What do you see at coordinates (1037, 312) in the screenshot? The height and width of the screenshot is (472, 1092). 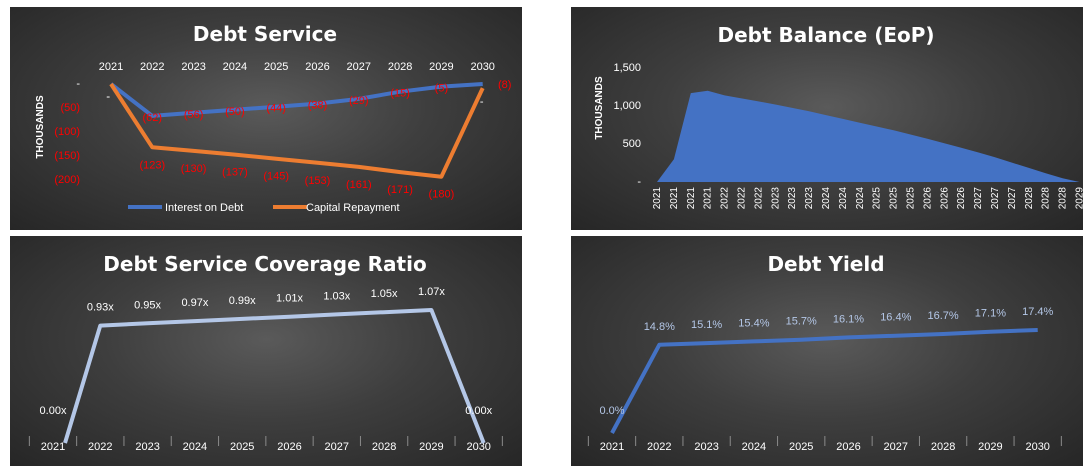 I see `data-label: 17.4%` at bounding box center [1037, 312].